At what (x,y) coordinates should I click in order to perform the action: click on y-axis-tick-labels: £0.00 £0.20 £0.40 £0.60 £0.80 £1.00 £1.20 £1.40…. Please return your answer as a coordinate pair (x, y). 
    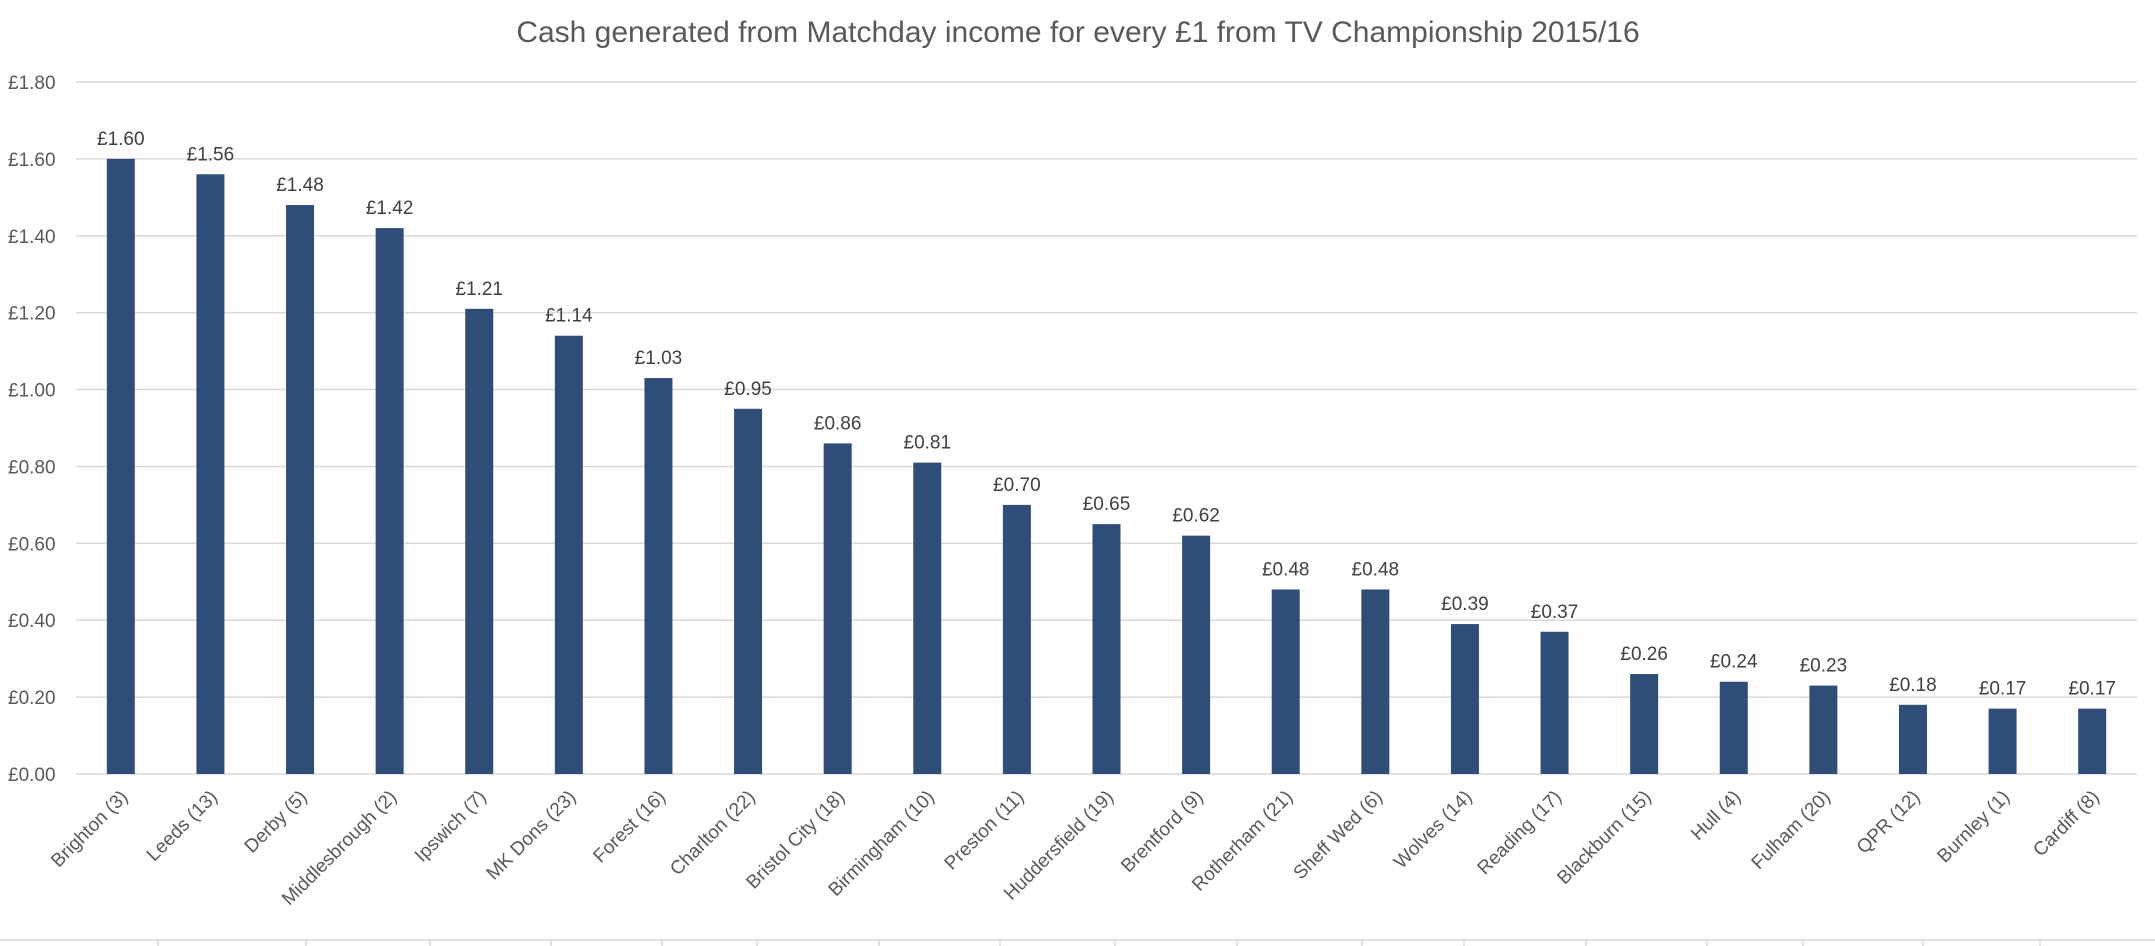
    Looking at the image, I should click on (32, 429).